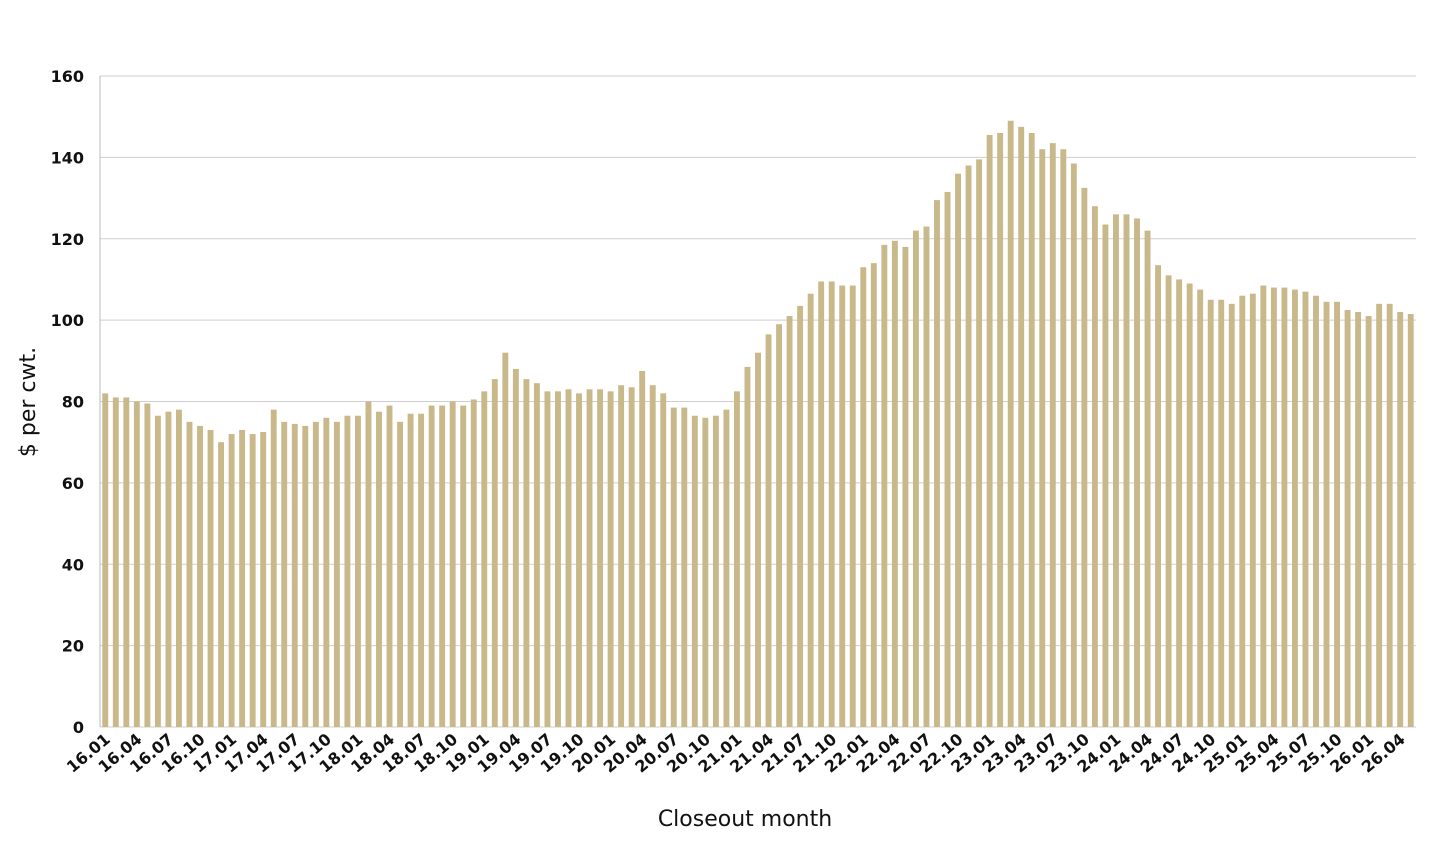 Image resolution: width=1440 pixels, height=852 pixels. Describe the element at coordinates (67, 76) in the screenshot. I see `y-tick-label: 160` at that location.